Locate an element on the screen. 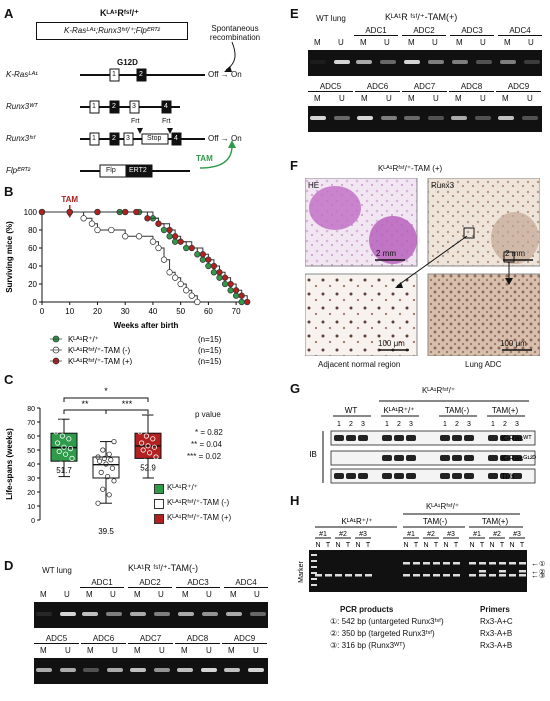  b-legend-n: (n=15) is located at coordinates (210, 361).